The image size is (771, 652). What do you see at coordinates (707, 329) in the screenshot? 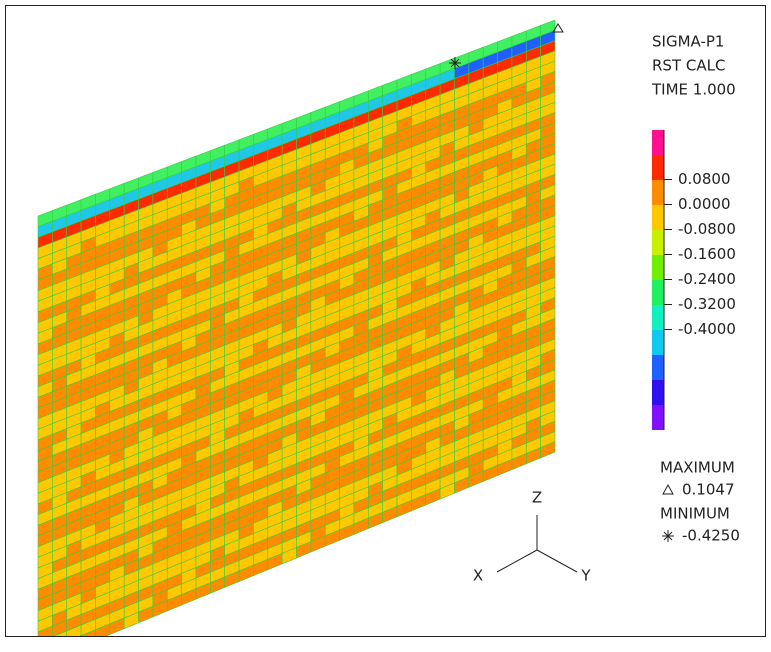
I see `legend-label: -0.4000` at bounding box center [707, 329].